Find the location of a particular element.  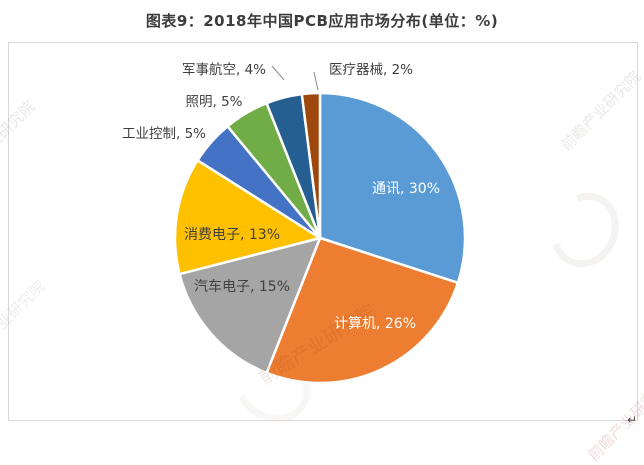

slice-label-military-aerospace: 军事航空, 4% is located at coordinates (224, 70).